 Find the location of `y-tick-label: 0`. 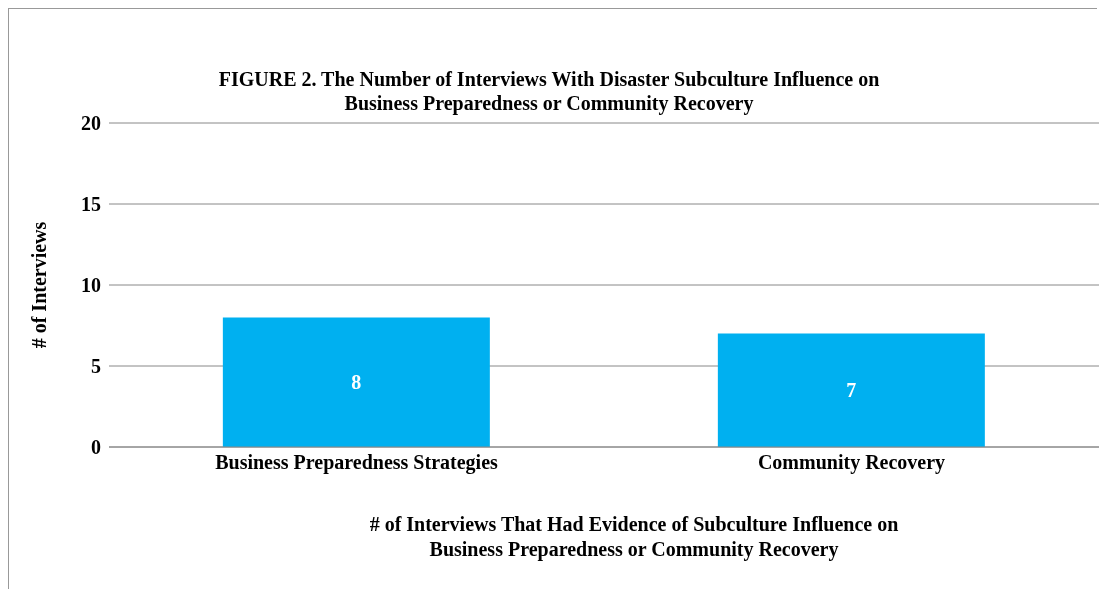

y-tick-label: 0 is located at coordinates (96, 447).